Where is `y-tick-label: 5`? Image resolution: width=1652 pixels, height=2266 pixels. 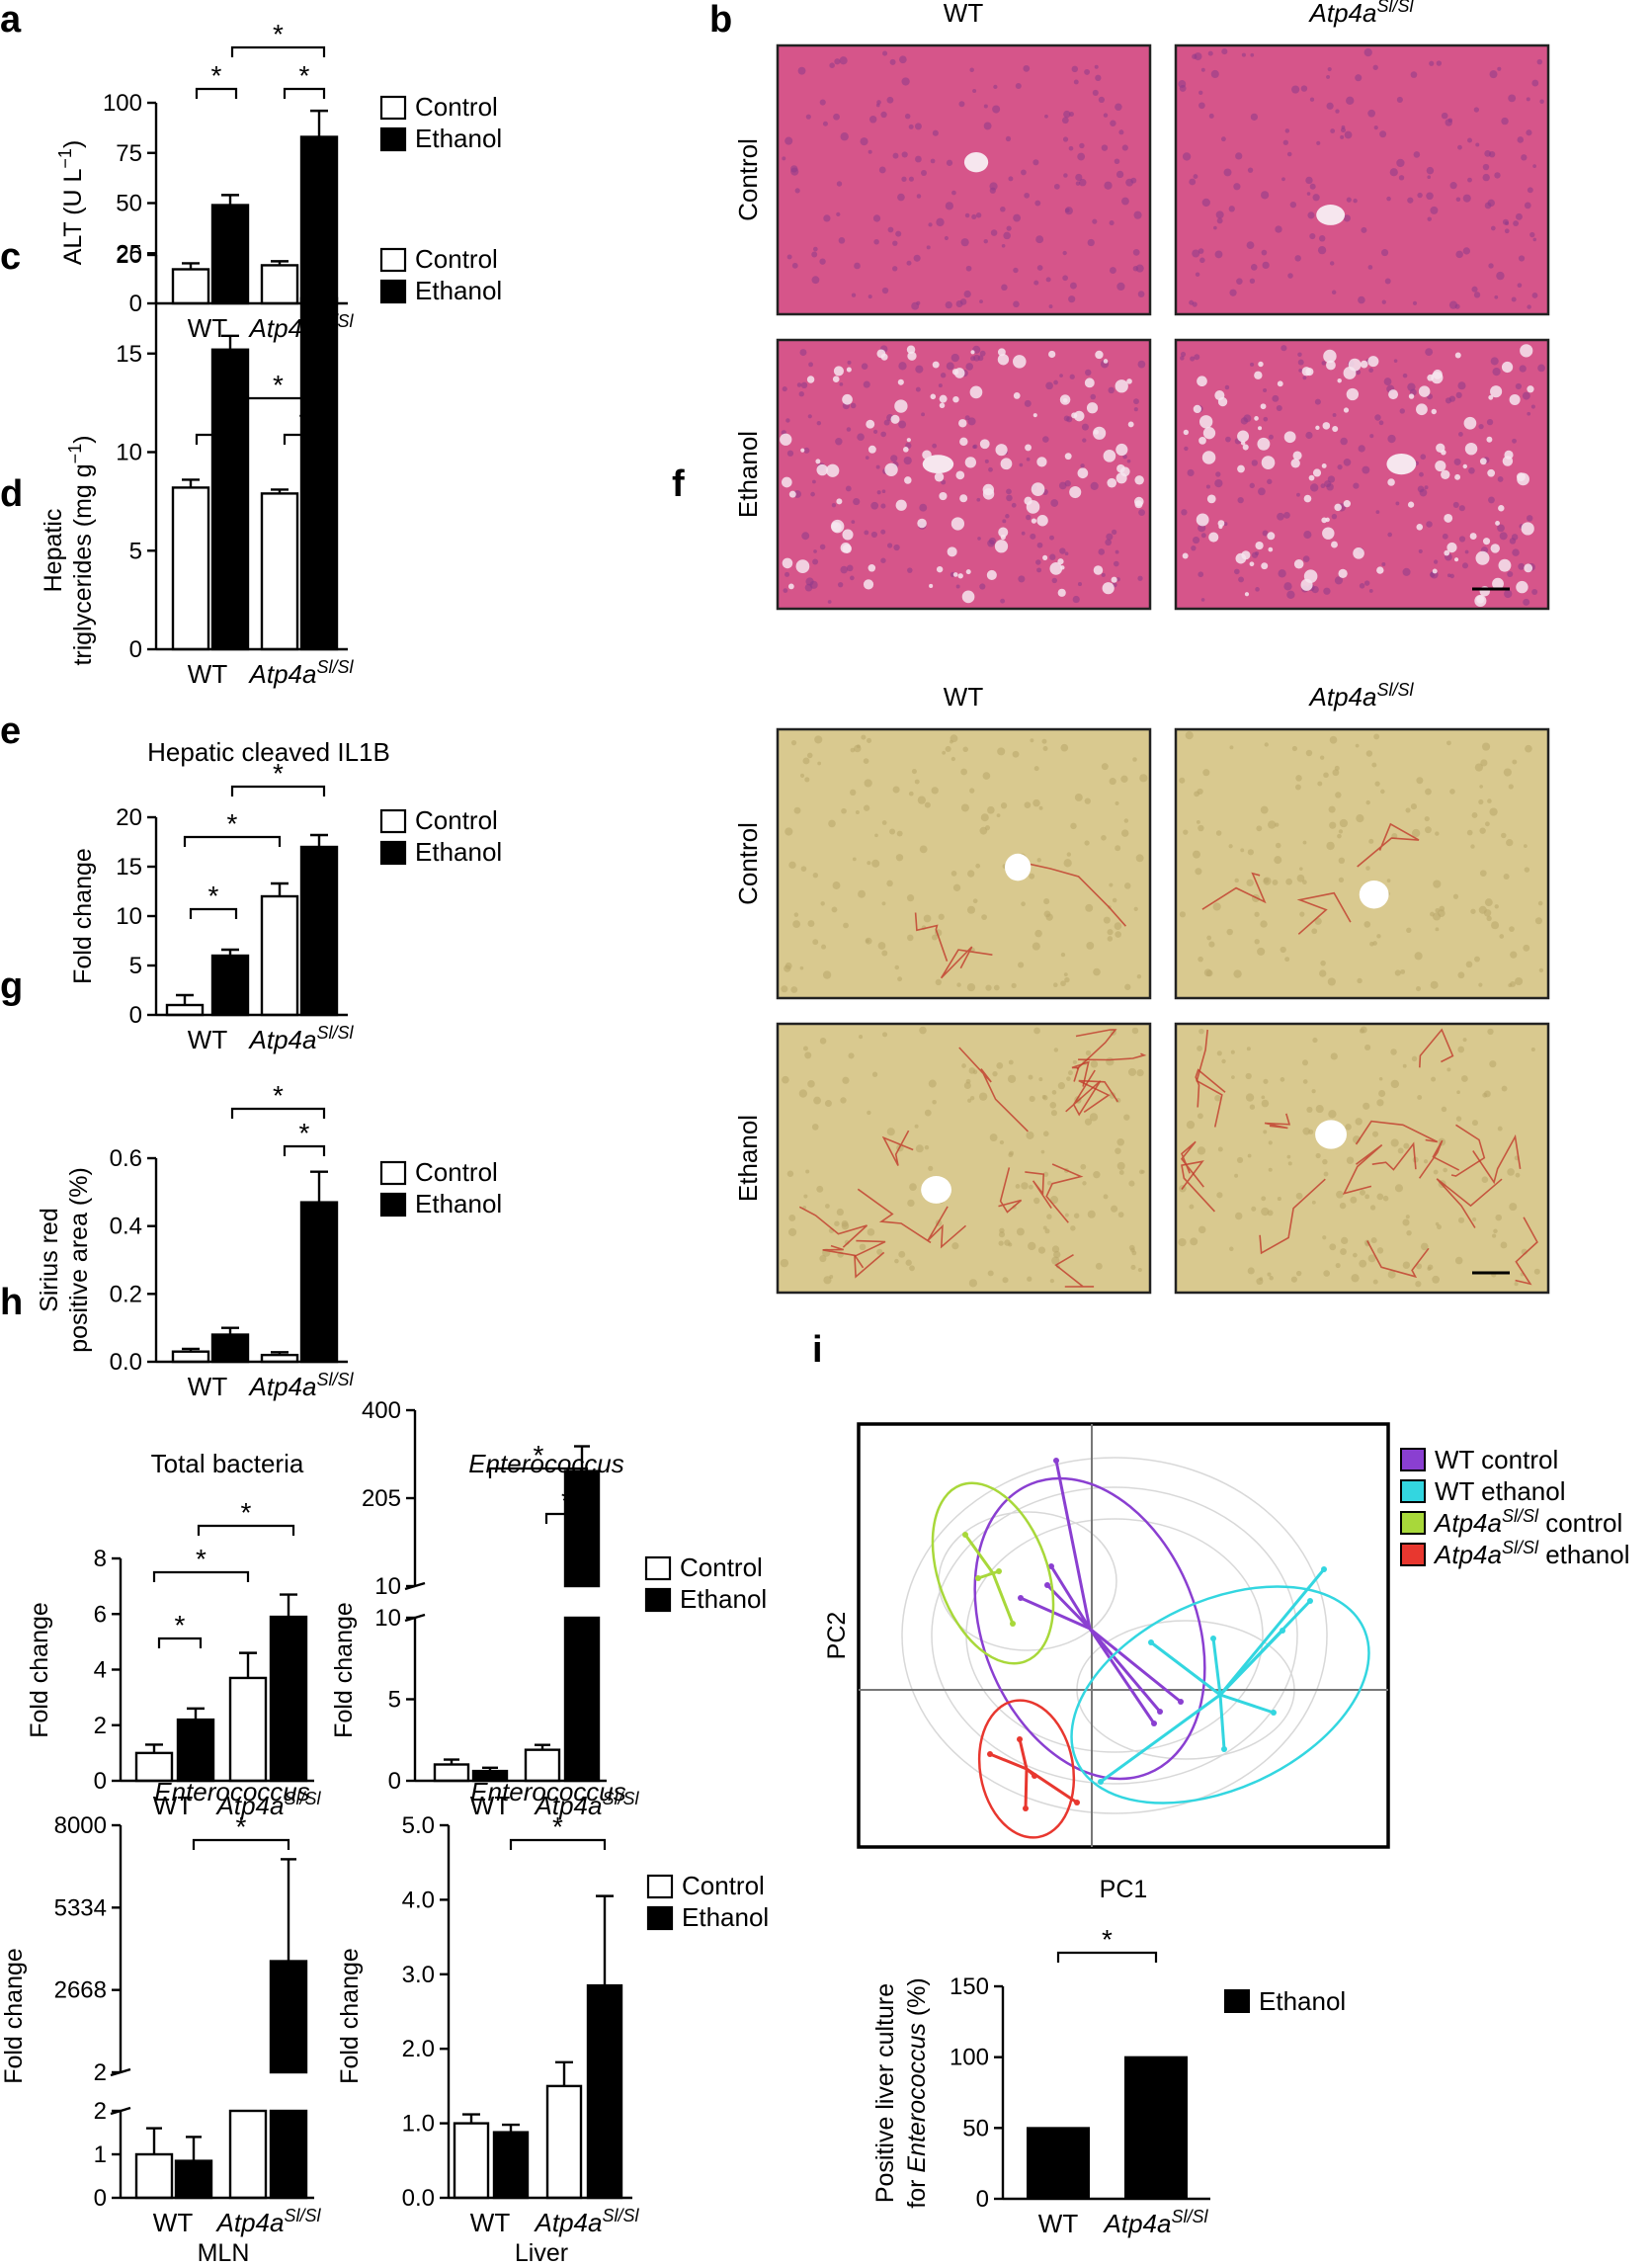
y-tick-label: 5 is located at coordinates (135, 551).